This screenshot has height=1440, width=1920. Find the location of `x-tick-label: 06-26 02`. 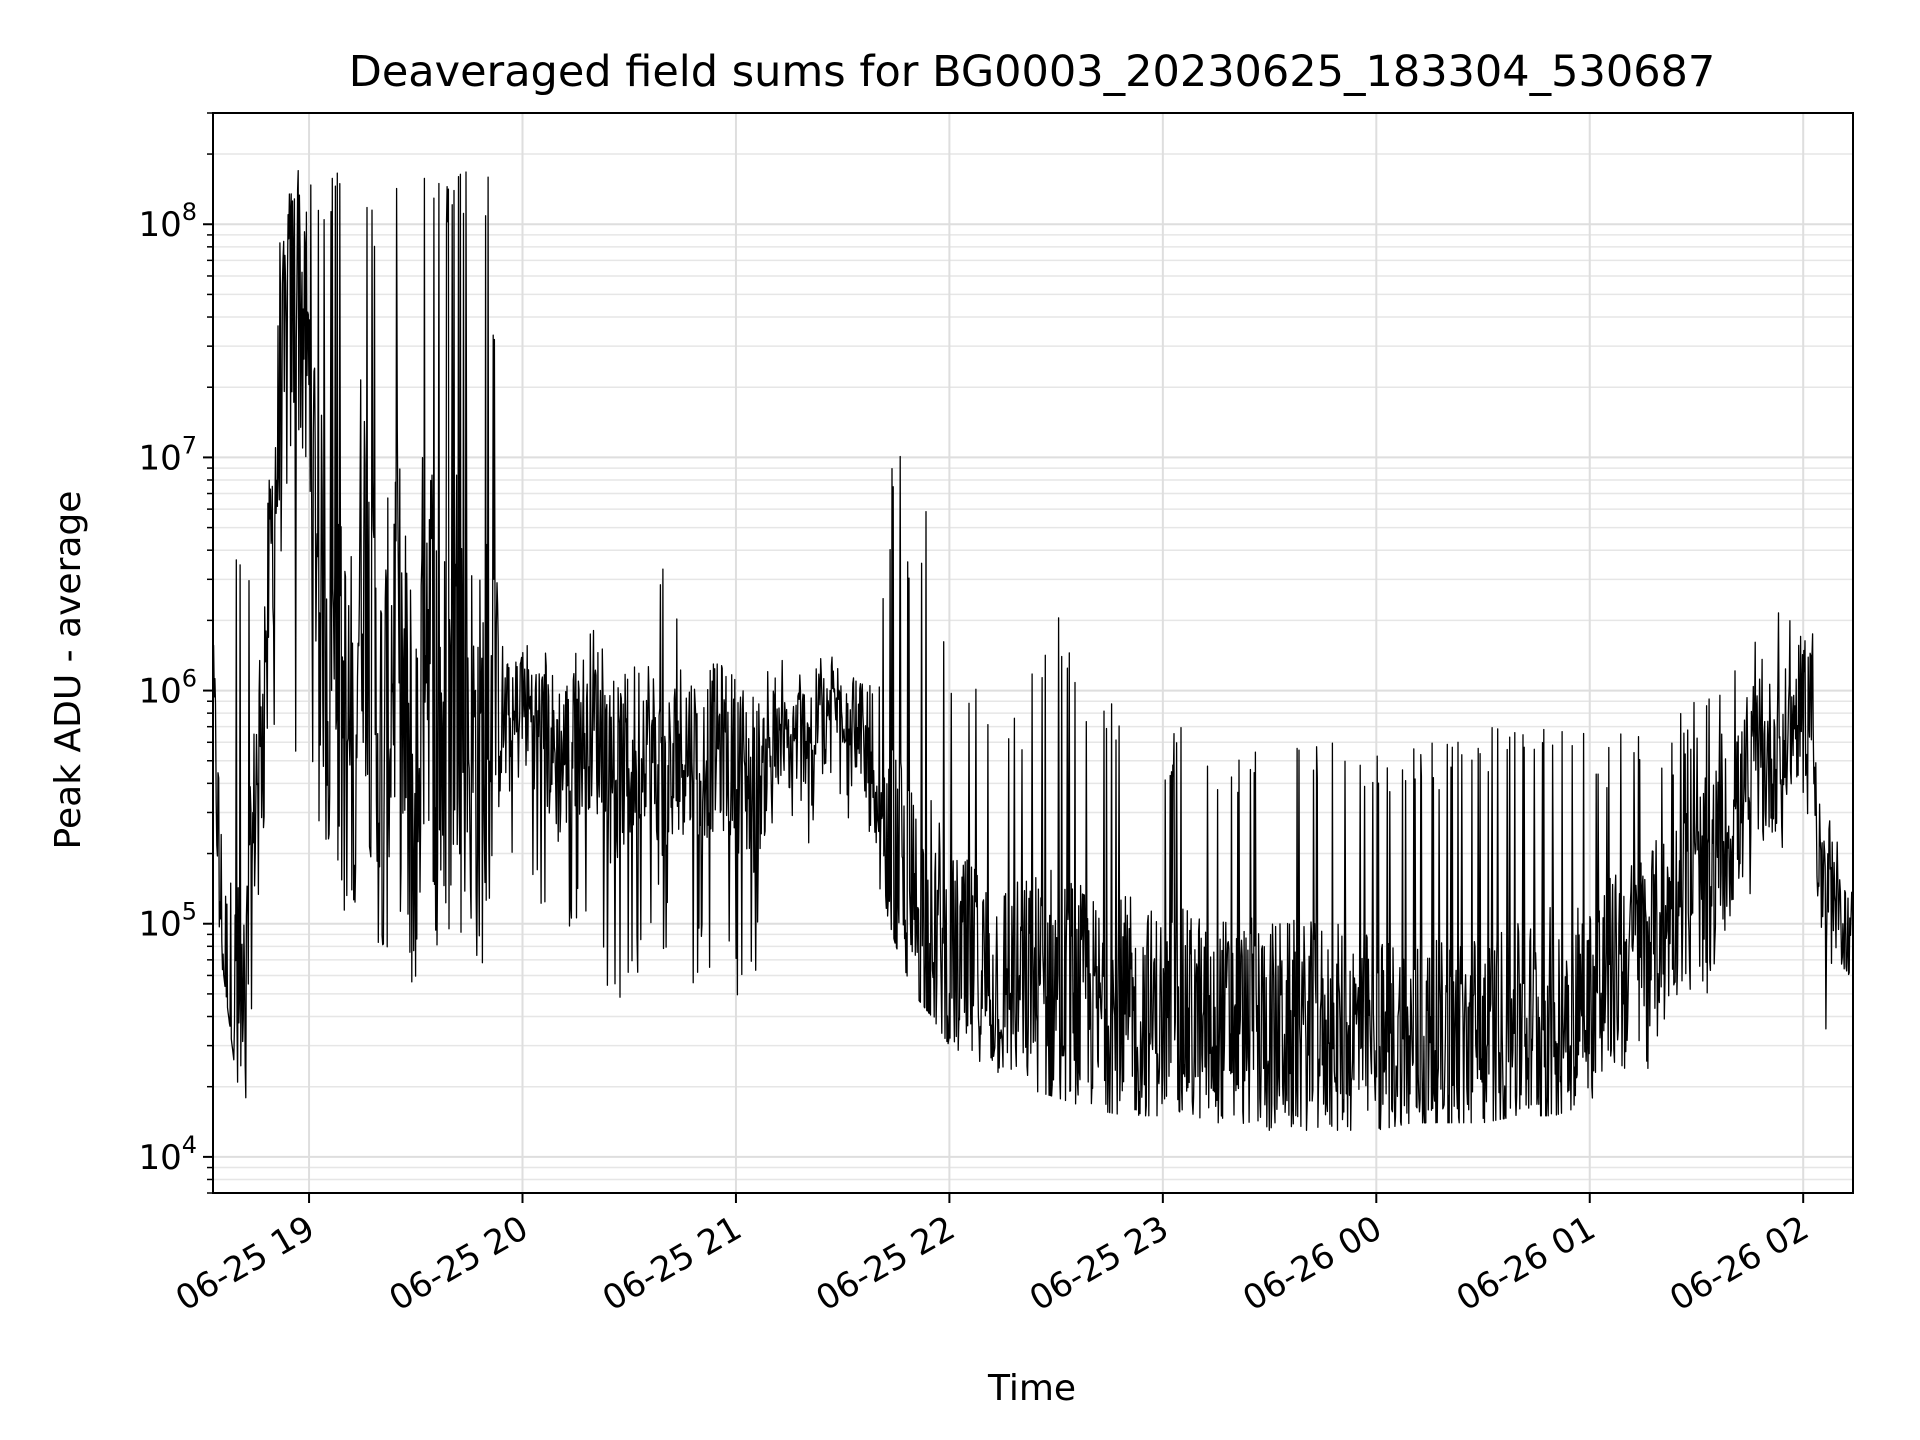

x-tick-label: 06-26 02 is located at coordinates (1739, 1263).